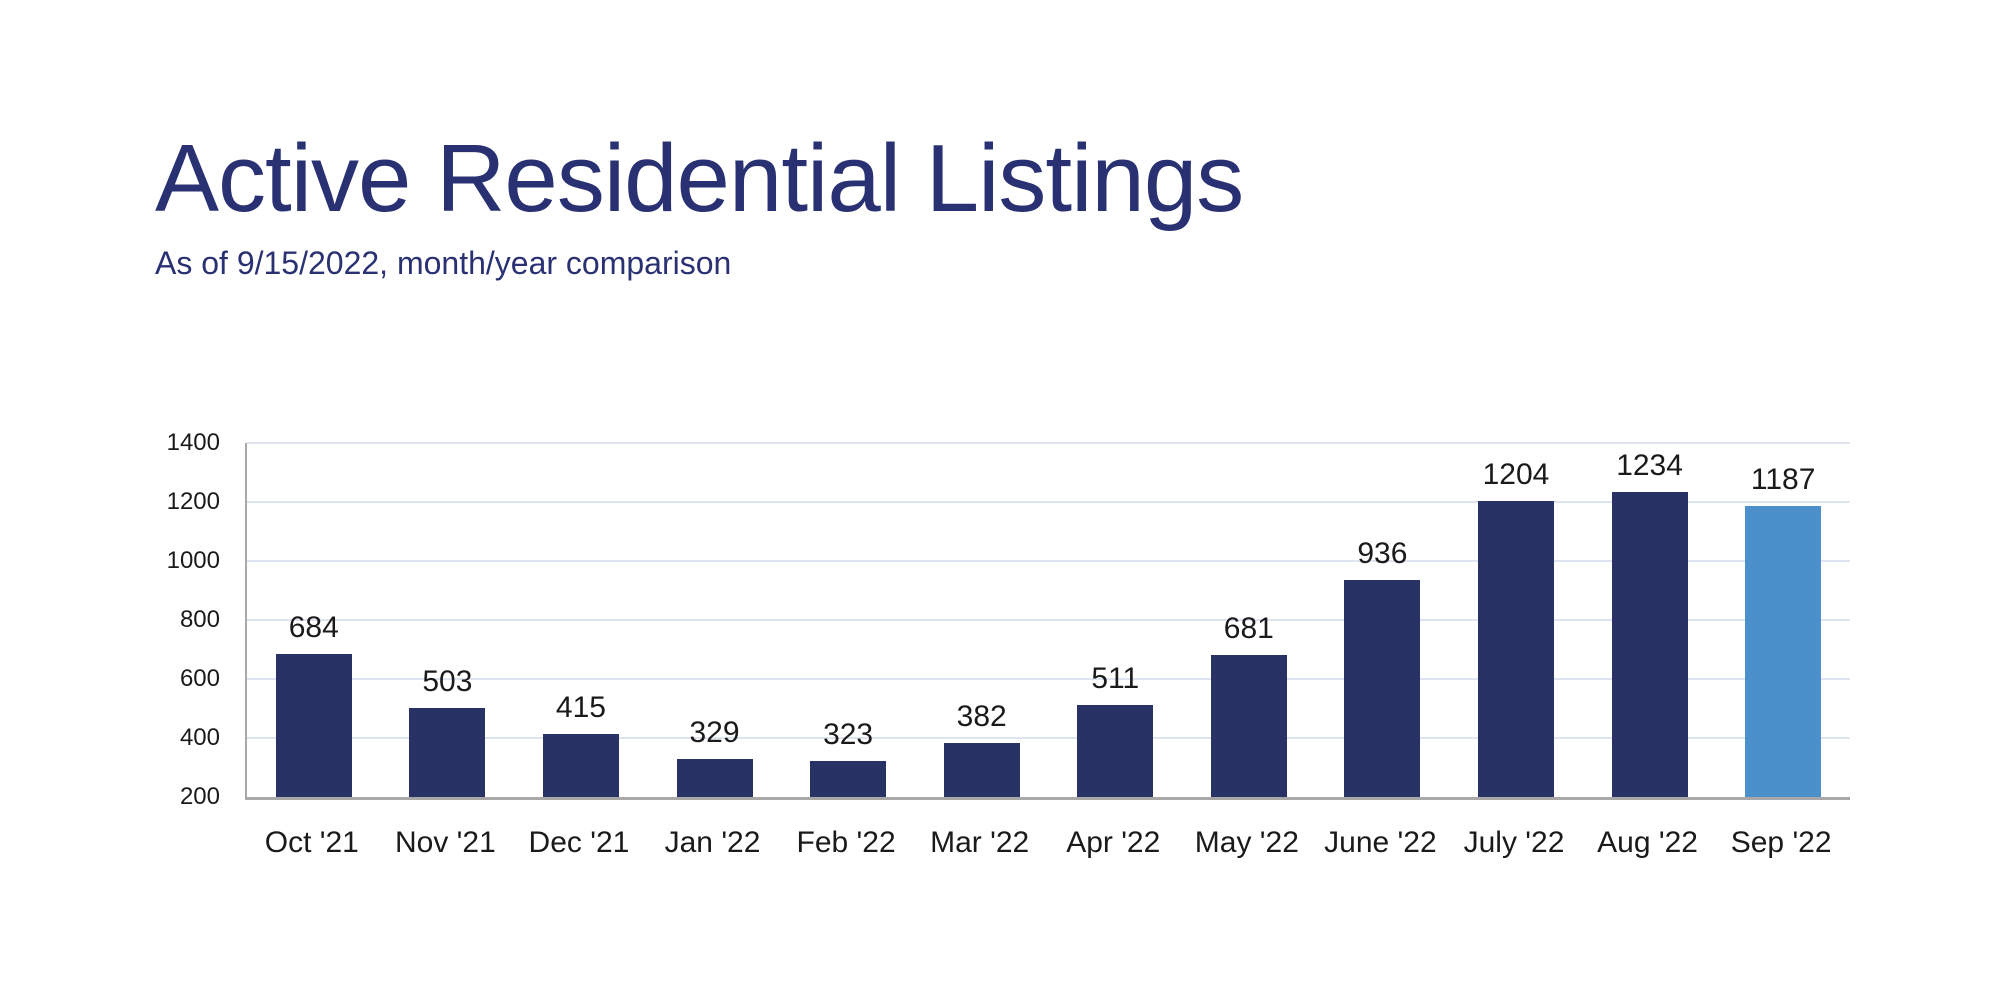 This screenshot has width=2000, height=1000. I want to click on y-tick-label: 200, so click(199, 796).